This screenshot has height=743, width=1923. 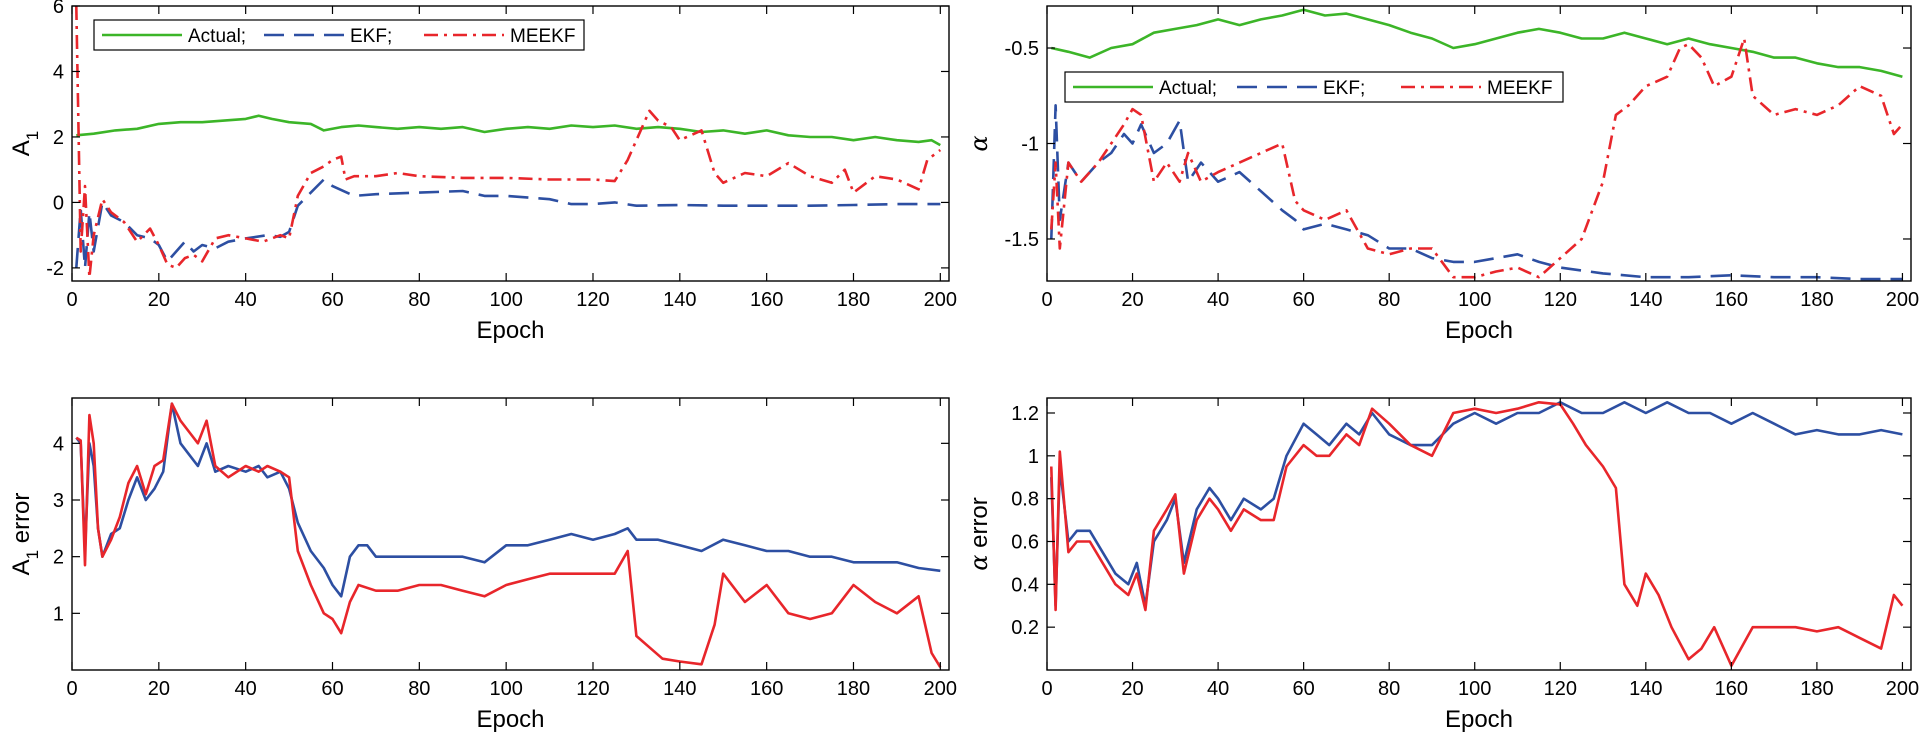 I want to click on y-tick-label: -0.5, so click(x=1022, y=49).